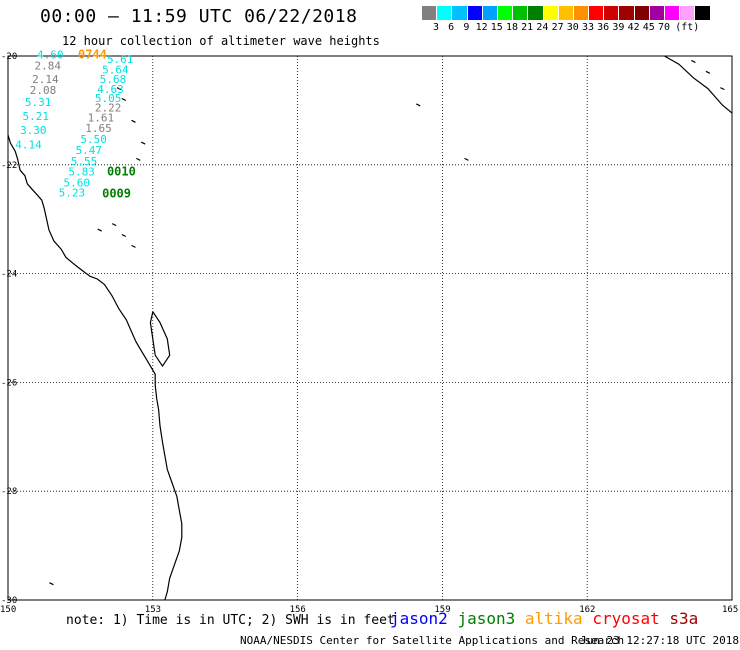 The image size is (740, 650). Describe the element at coordinates (199, 16) in the screenshot. I see `chart-title: 00:00 – 11:59 UTC 06/22/2018` at that location.